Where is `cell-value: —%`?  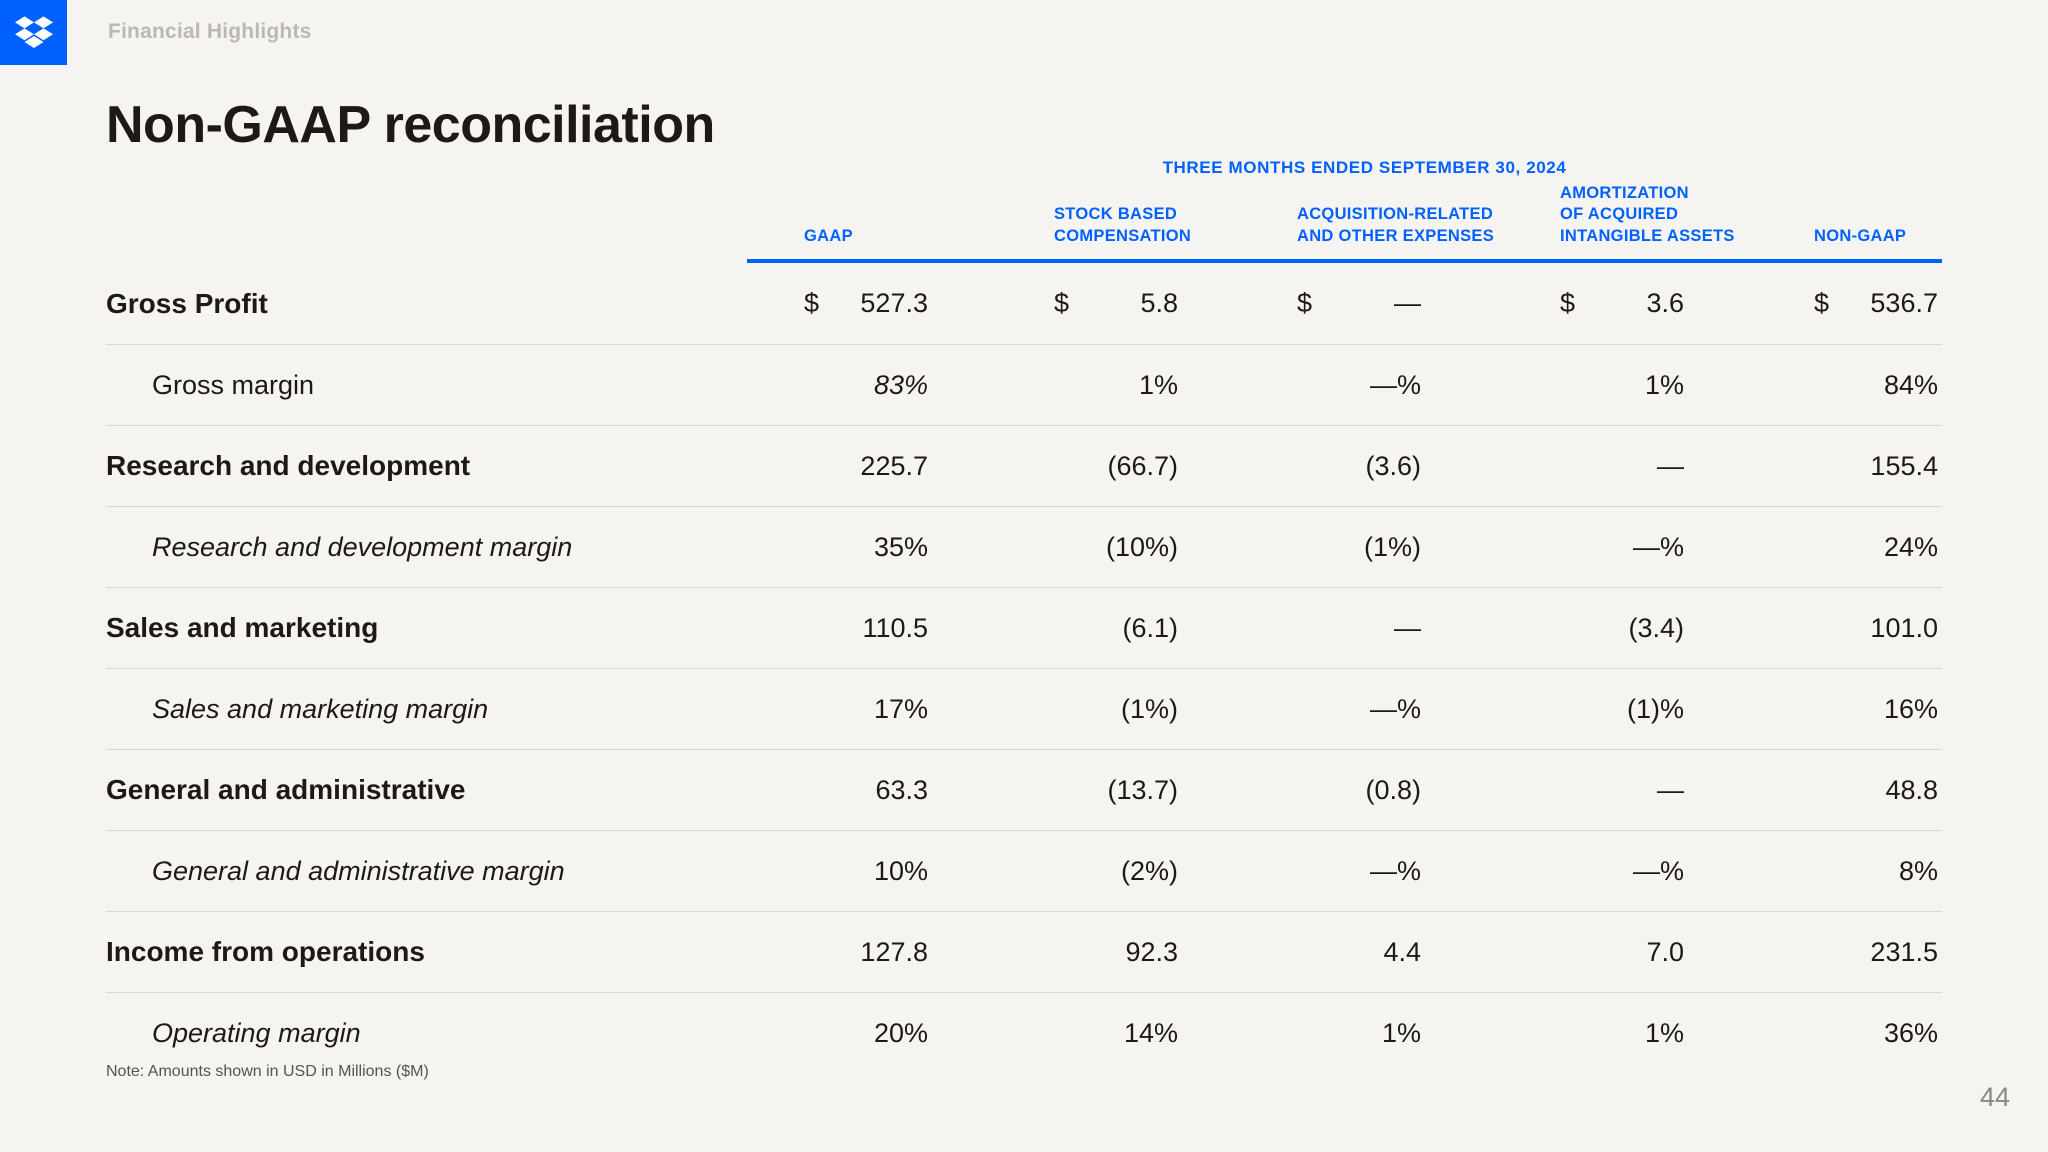 cell-value: —% is located at coordinates (1658, 870).